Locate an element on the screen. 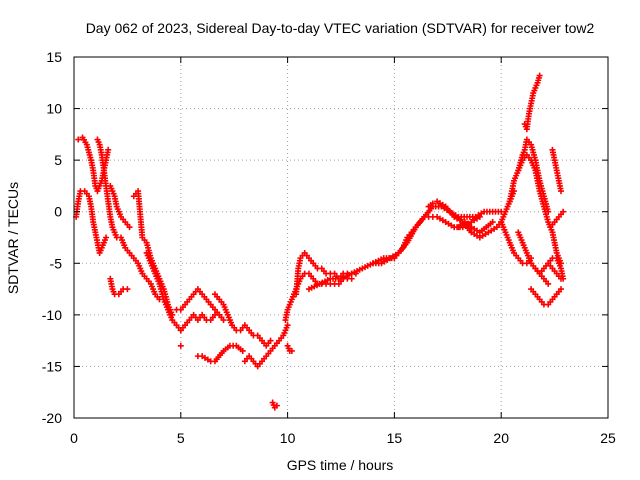  series-trace-e is located at coordinates (119, 286).